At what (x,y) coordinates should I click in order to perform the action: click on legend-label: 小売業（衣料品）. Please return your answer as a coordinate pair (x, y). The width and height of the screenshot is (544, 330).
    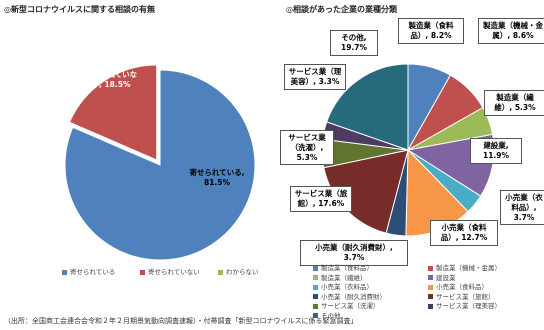
    Looking at the image, I should click on (347, 287).